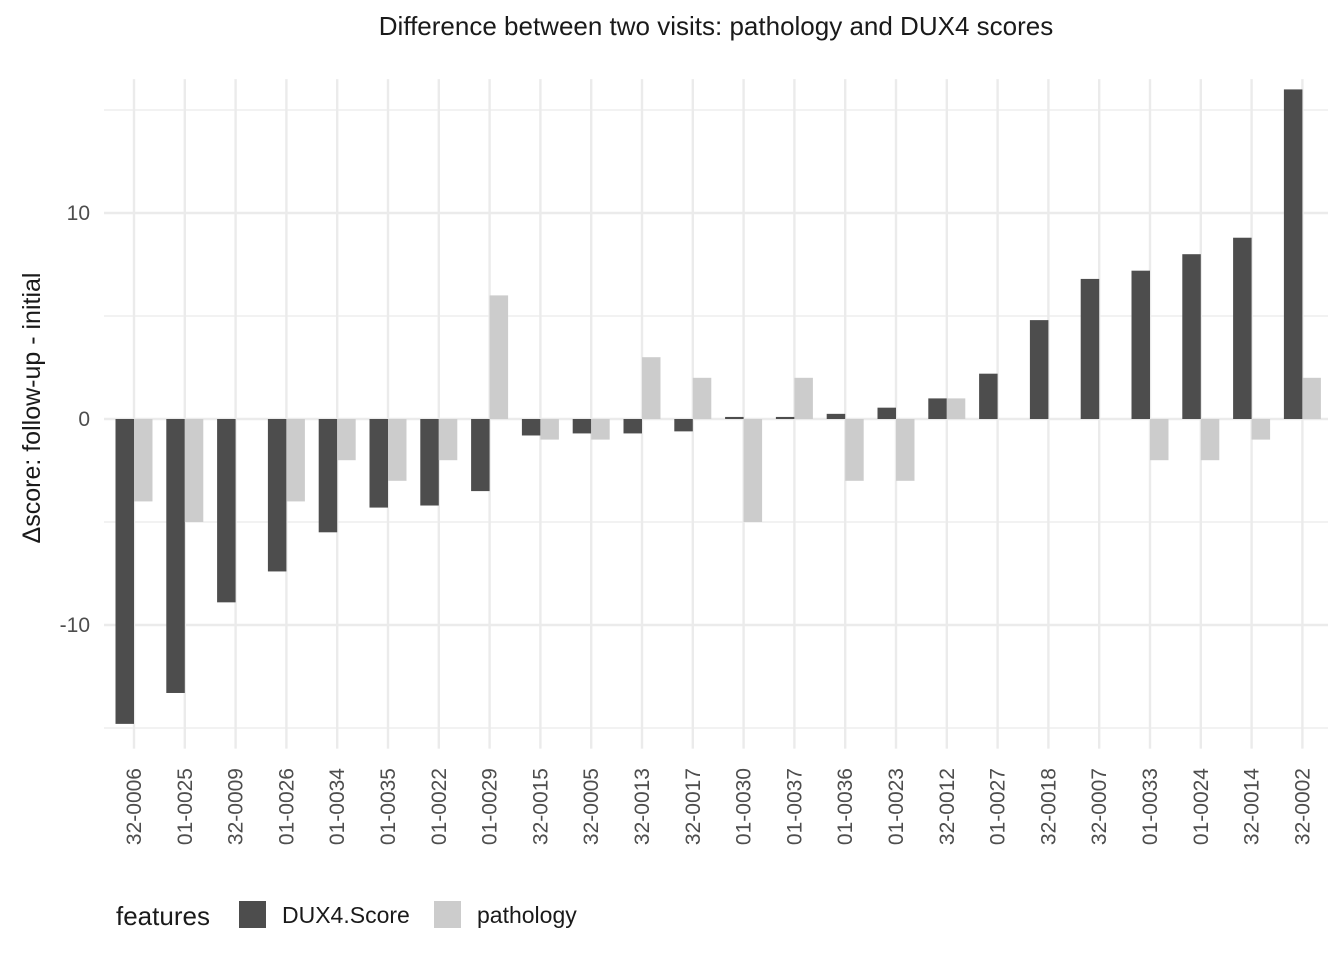 The width and height of the screenshot is (1344, 960). What do you see at coordinates (896, 806) in the screenshot?
I see `x-tick-label: 01-0023` at bounding box center [896, 806].